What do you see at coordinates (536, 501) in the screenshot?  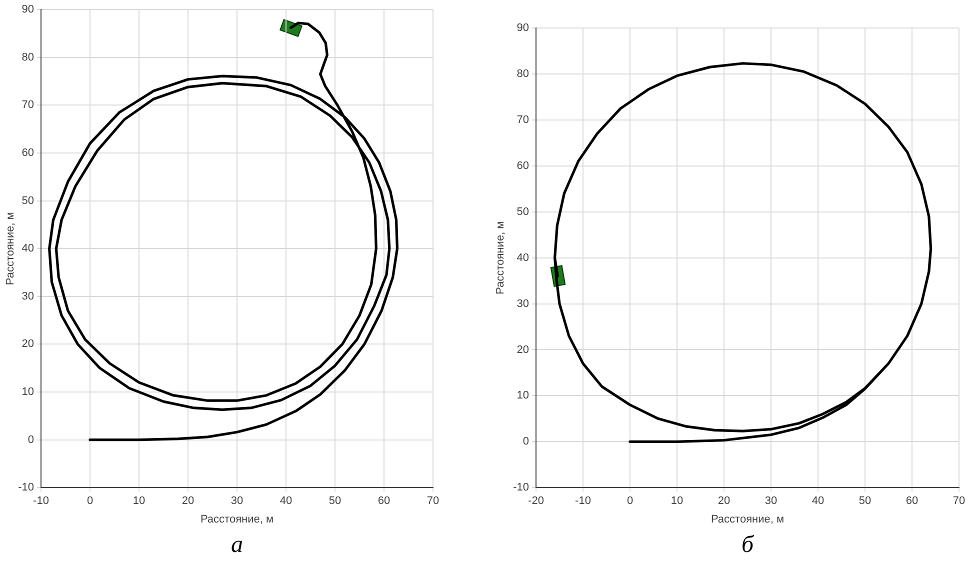 I see `x-tick-label: -20` at bounding box center [536, 501].